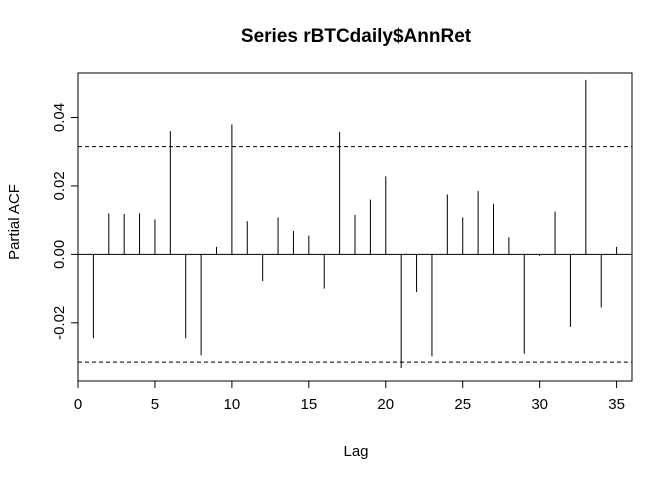 The height and width of the screenshot is (480, 672). What do you see at coordinates (78, 404) in the screenshot?
I see `x-tick-label: 0` at bounding box center [78, 404].